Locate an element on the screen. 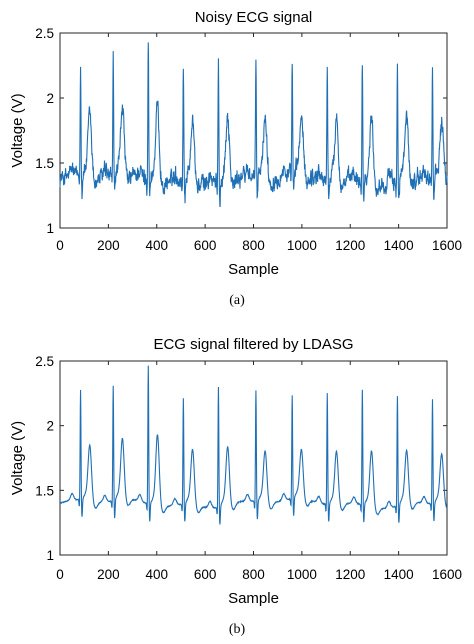 The image size is (474, 644). panel-caption: (a) is located at coordinates (237, 300).